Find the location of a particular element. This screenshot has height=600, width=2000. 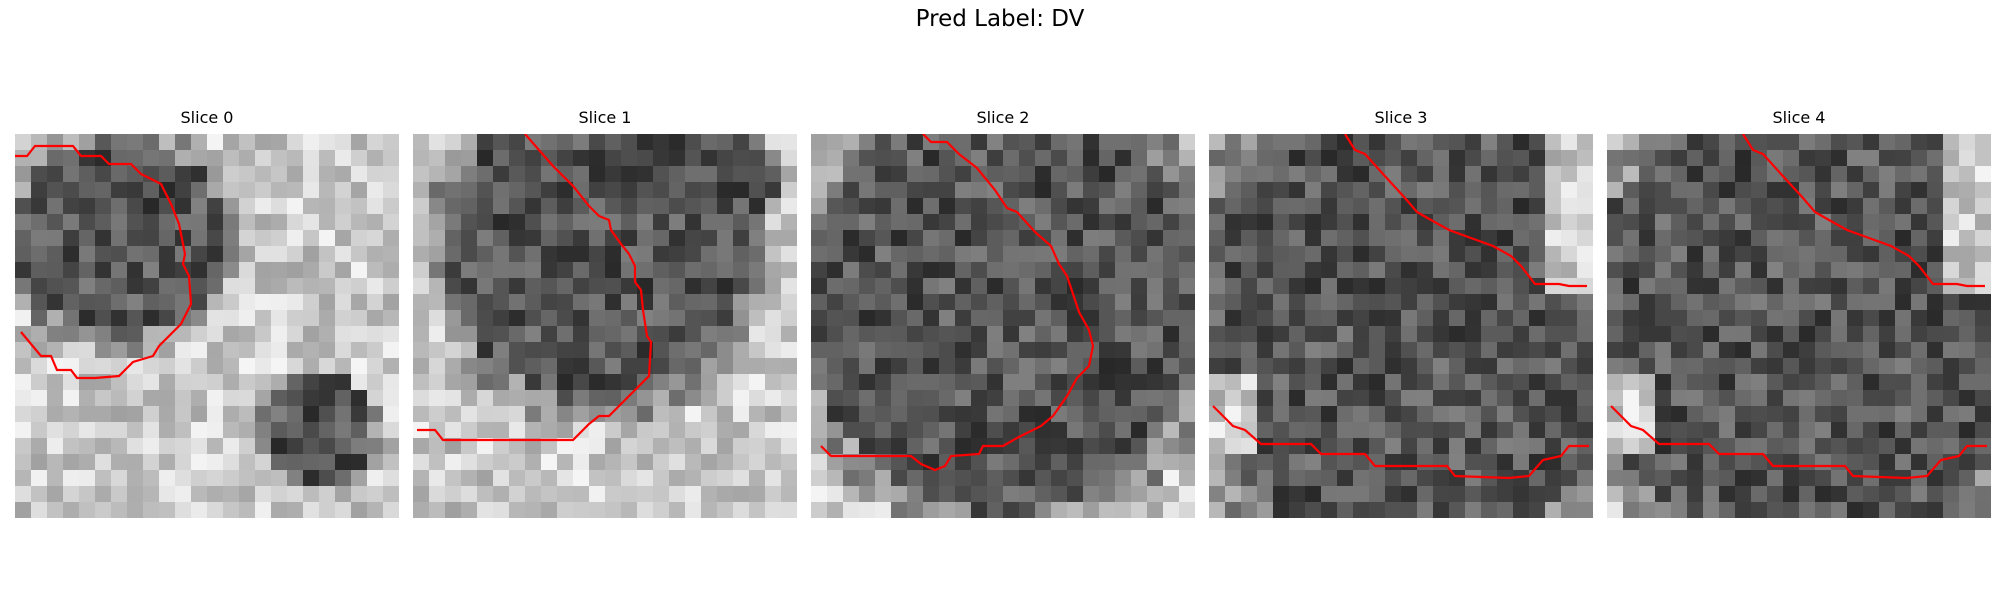

slice-panel: Slice 1 is located at coordinates (605, 318).